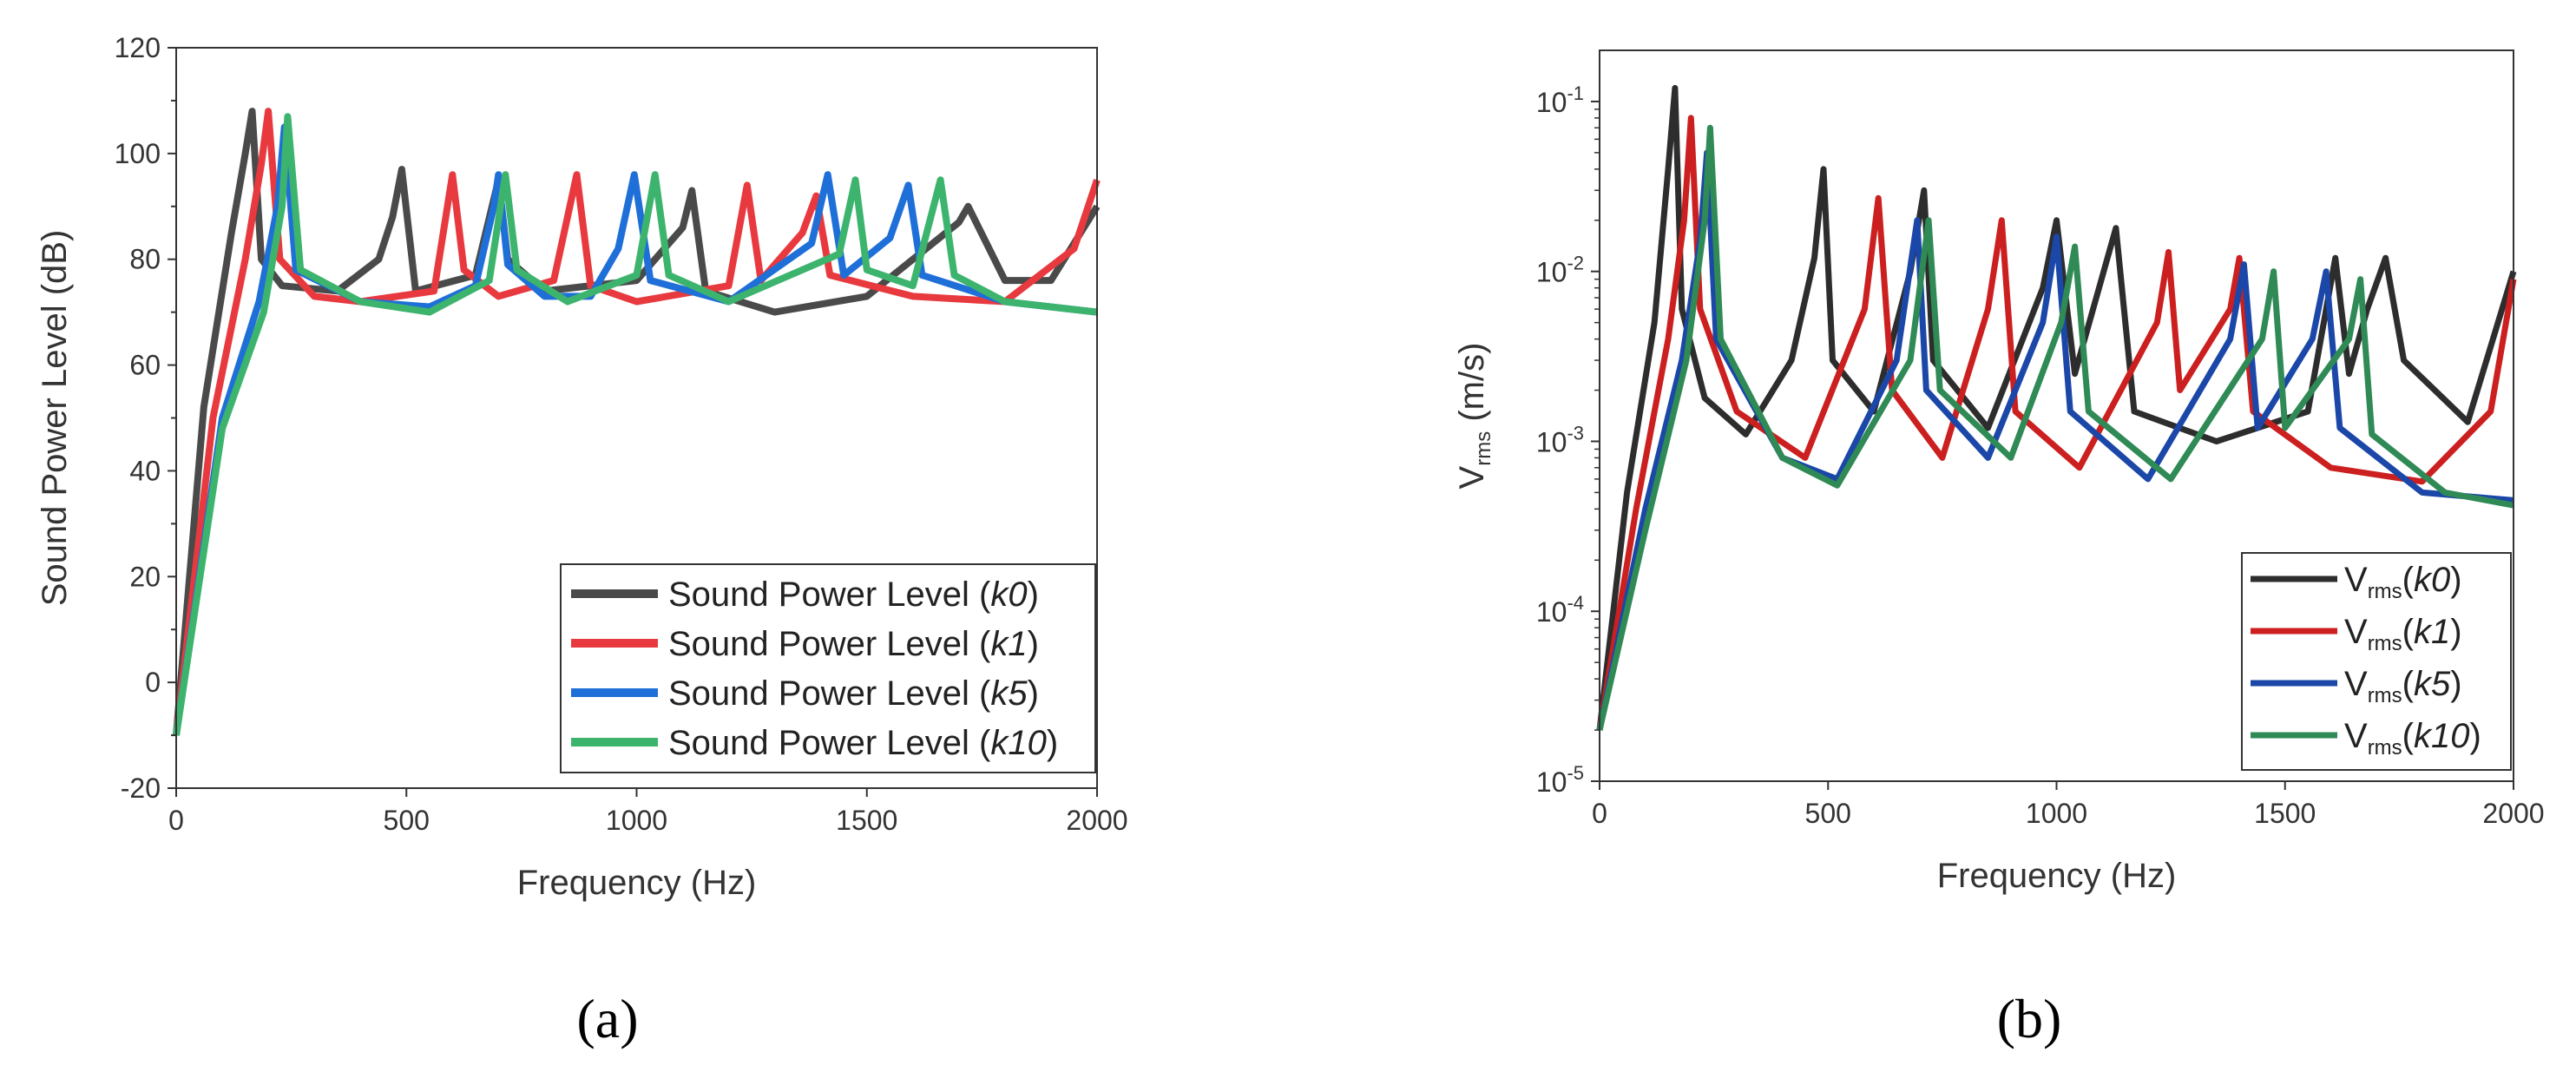  I want to click on panel-a-x-tick-label: 1000, so click(636, 820).